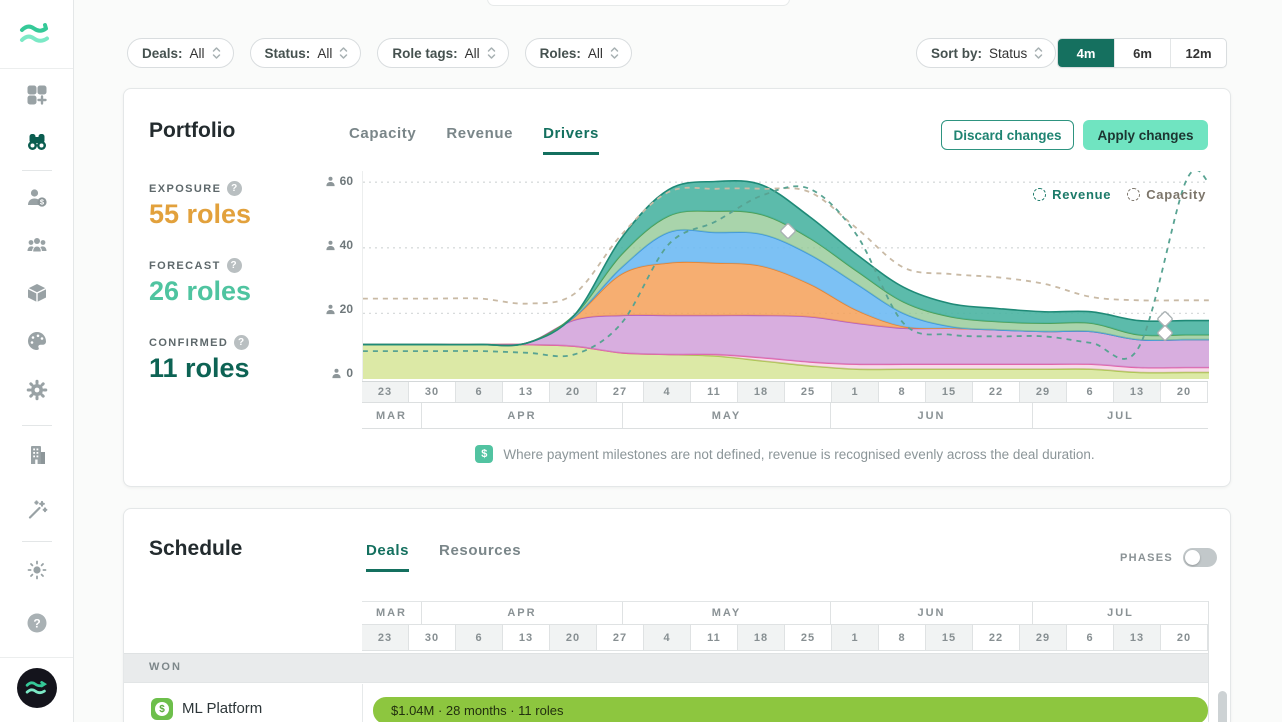 The height and width of the screenshot is (722, 1282). Describe the element at coordinates (1166, 194) in the screenshot. I see `legend-capacity: Capacity` at that location.